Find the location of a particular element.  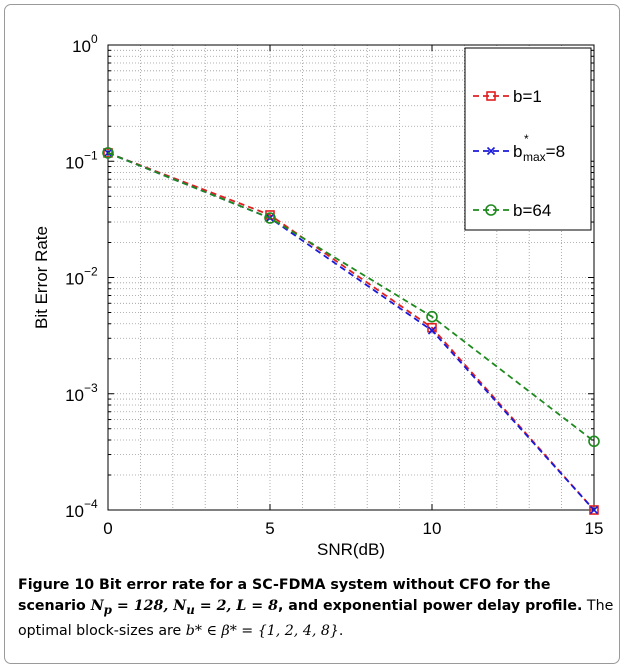

caption-np-val: = 128, is located at coordinates (142, 606).